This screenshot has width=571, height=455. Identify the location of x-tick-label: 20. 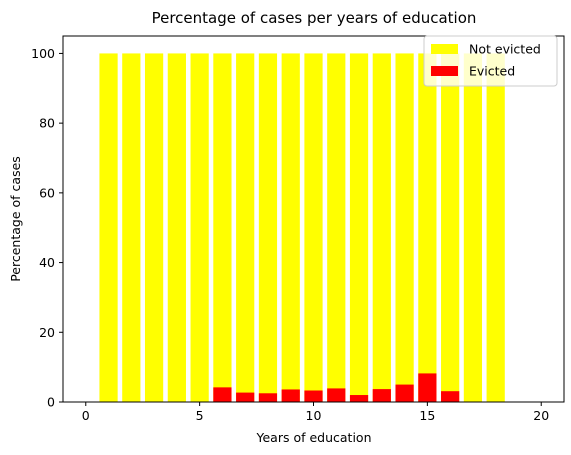
(541, 415).